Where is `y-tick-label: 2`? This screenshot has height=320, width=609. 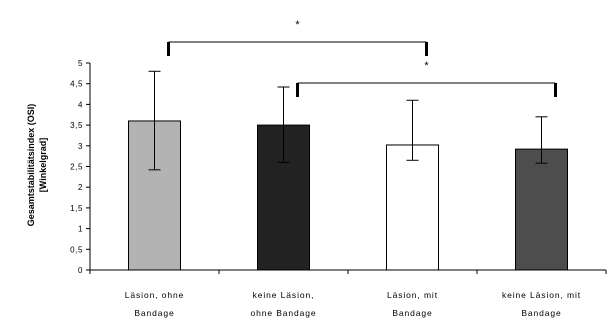
y-tick-label: 2 is located at coordinates (80, 187).